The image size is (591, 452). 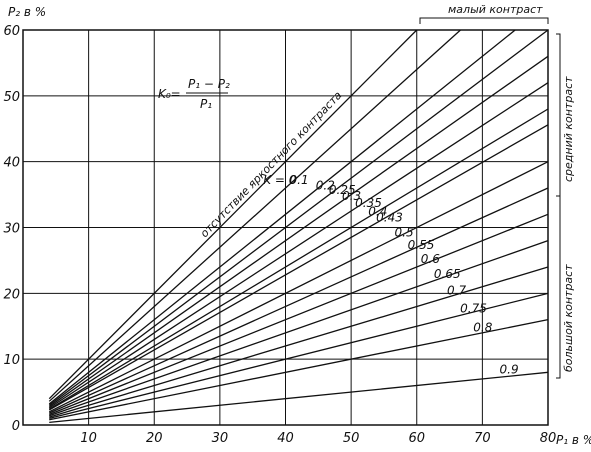 I want to click on y-tick-label-4: 40, so click(x=11, y=163).